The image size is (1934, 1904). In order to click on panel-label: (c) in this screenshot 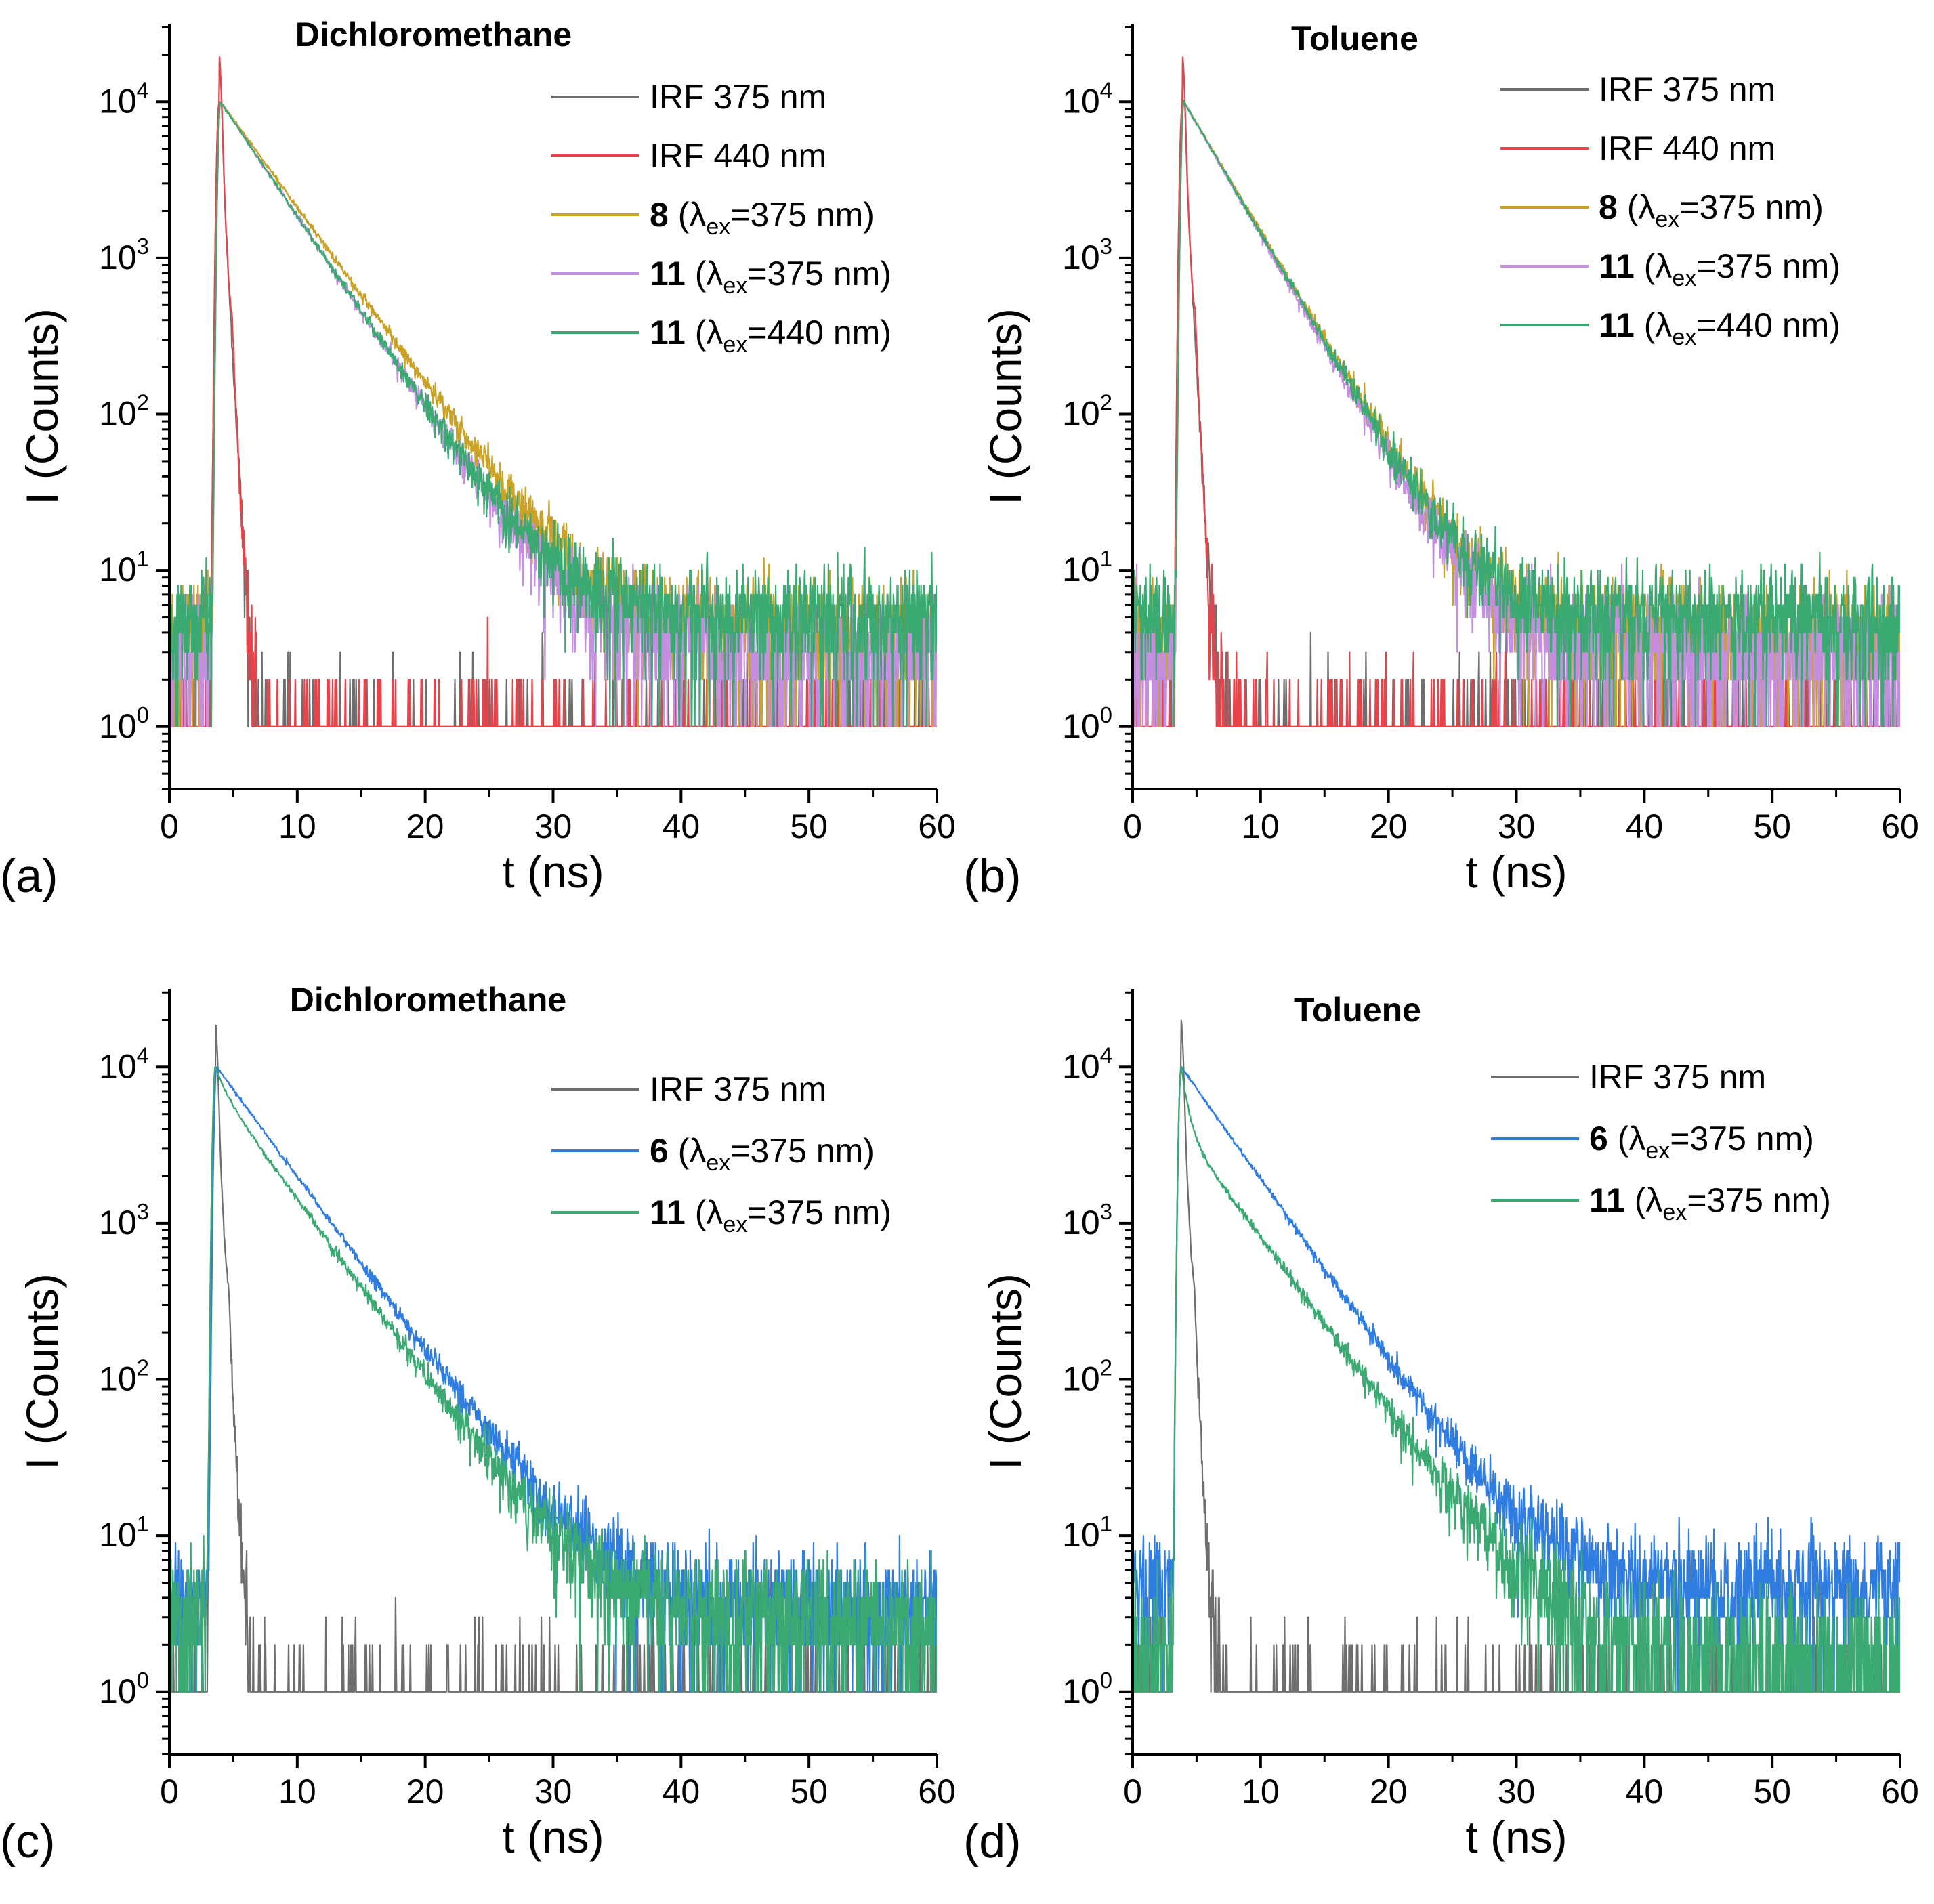, I will do `click(28, 1841)`.